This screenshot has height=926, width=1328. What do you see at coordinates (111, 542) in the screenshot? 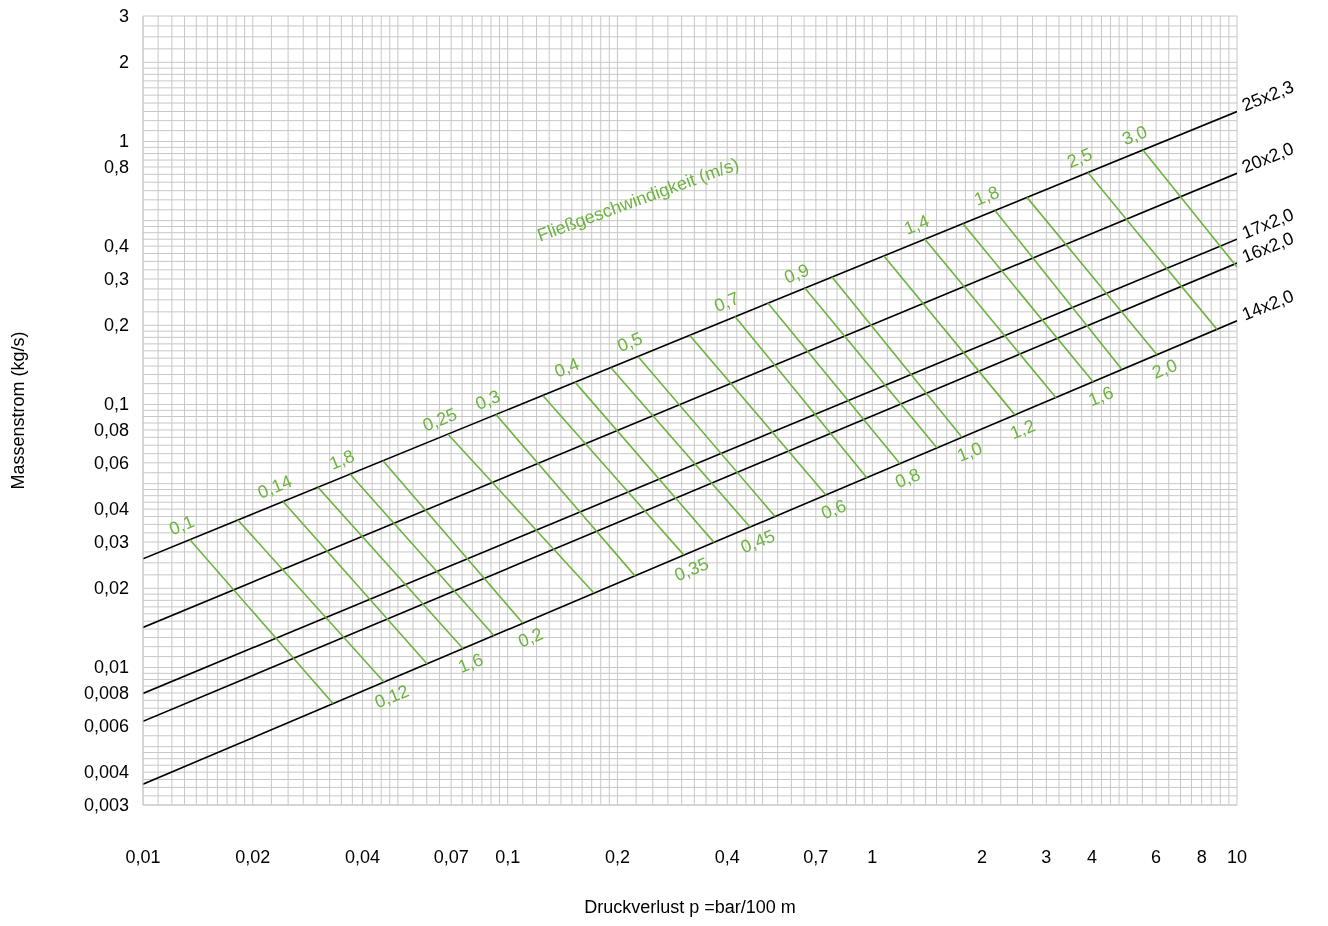
I see `y-tick-label: 0,03` at bounding box center [111, 542].